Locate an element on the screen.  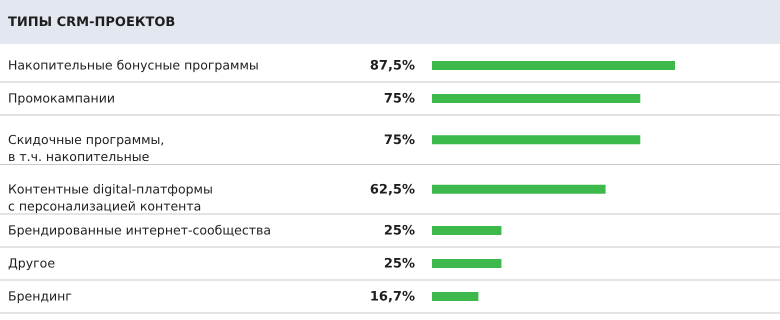
data-label: 87,5% is located at coordinates (392, 66).